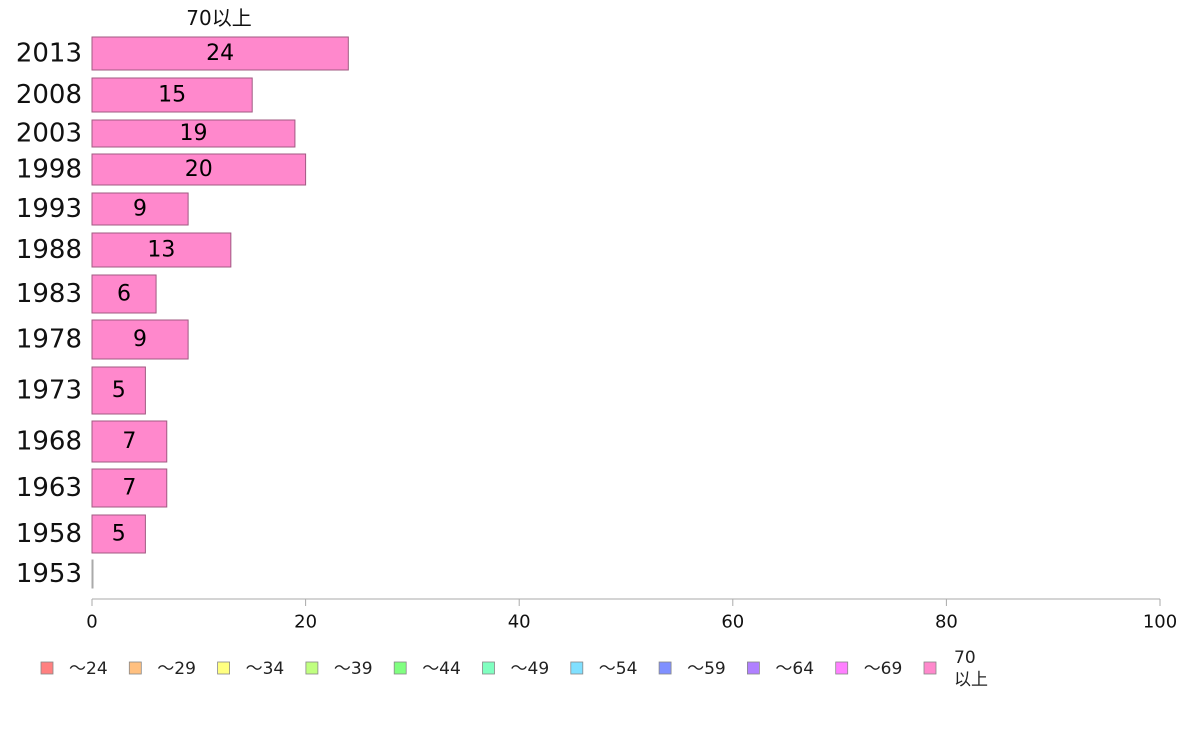 Image resolution: width=1188 pixels, height=736 pixels. Describe the element at coordinates (946, 622) in the screenshot. I see `x-tick-label: 80` at that location.